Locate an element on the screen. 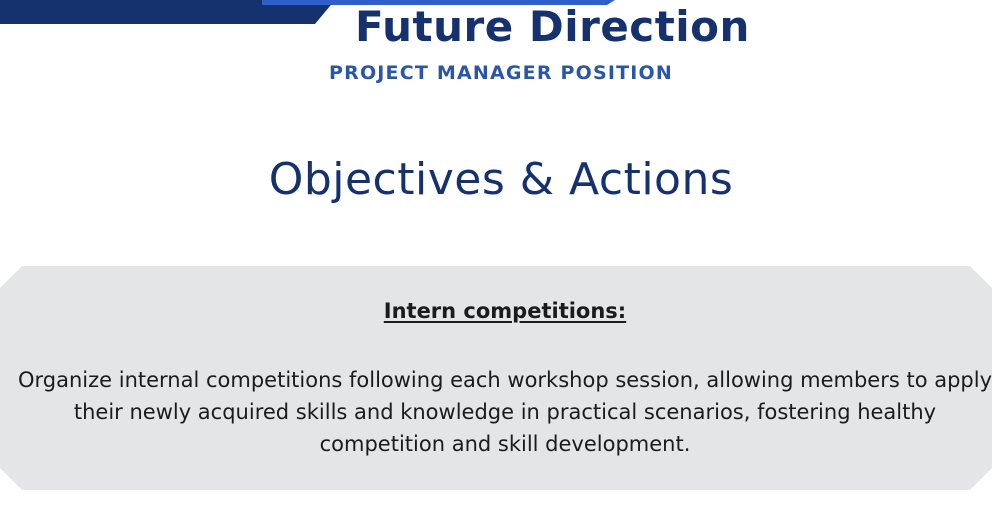 The width and height of the screenshot is (992, 515). objective-card-title: Intern competitions: is located at coordinates (505, 311).